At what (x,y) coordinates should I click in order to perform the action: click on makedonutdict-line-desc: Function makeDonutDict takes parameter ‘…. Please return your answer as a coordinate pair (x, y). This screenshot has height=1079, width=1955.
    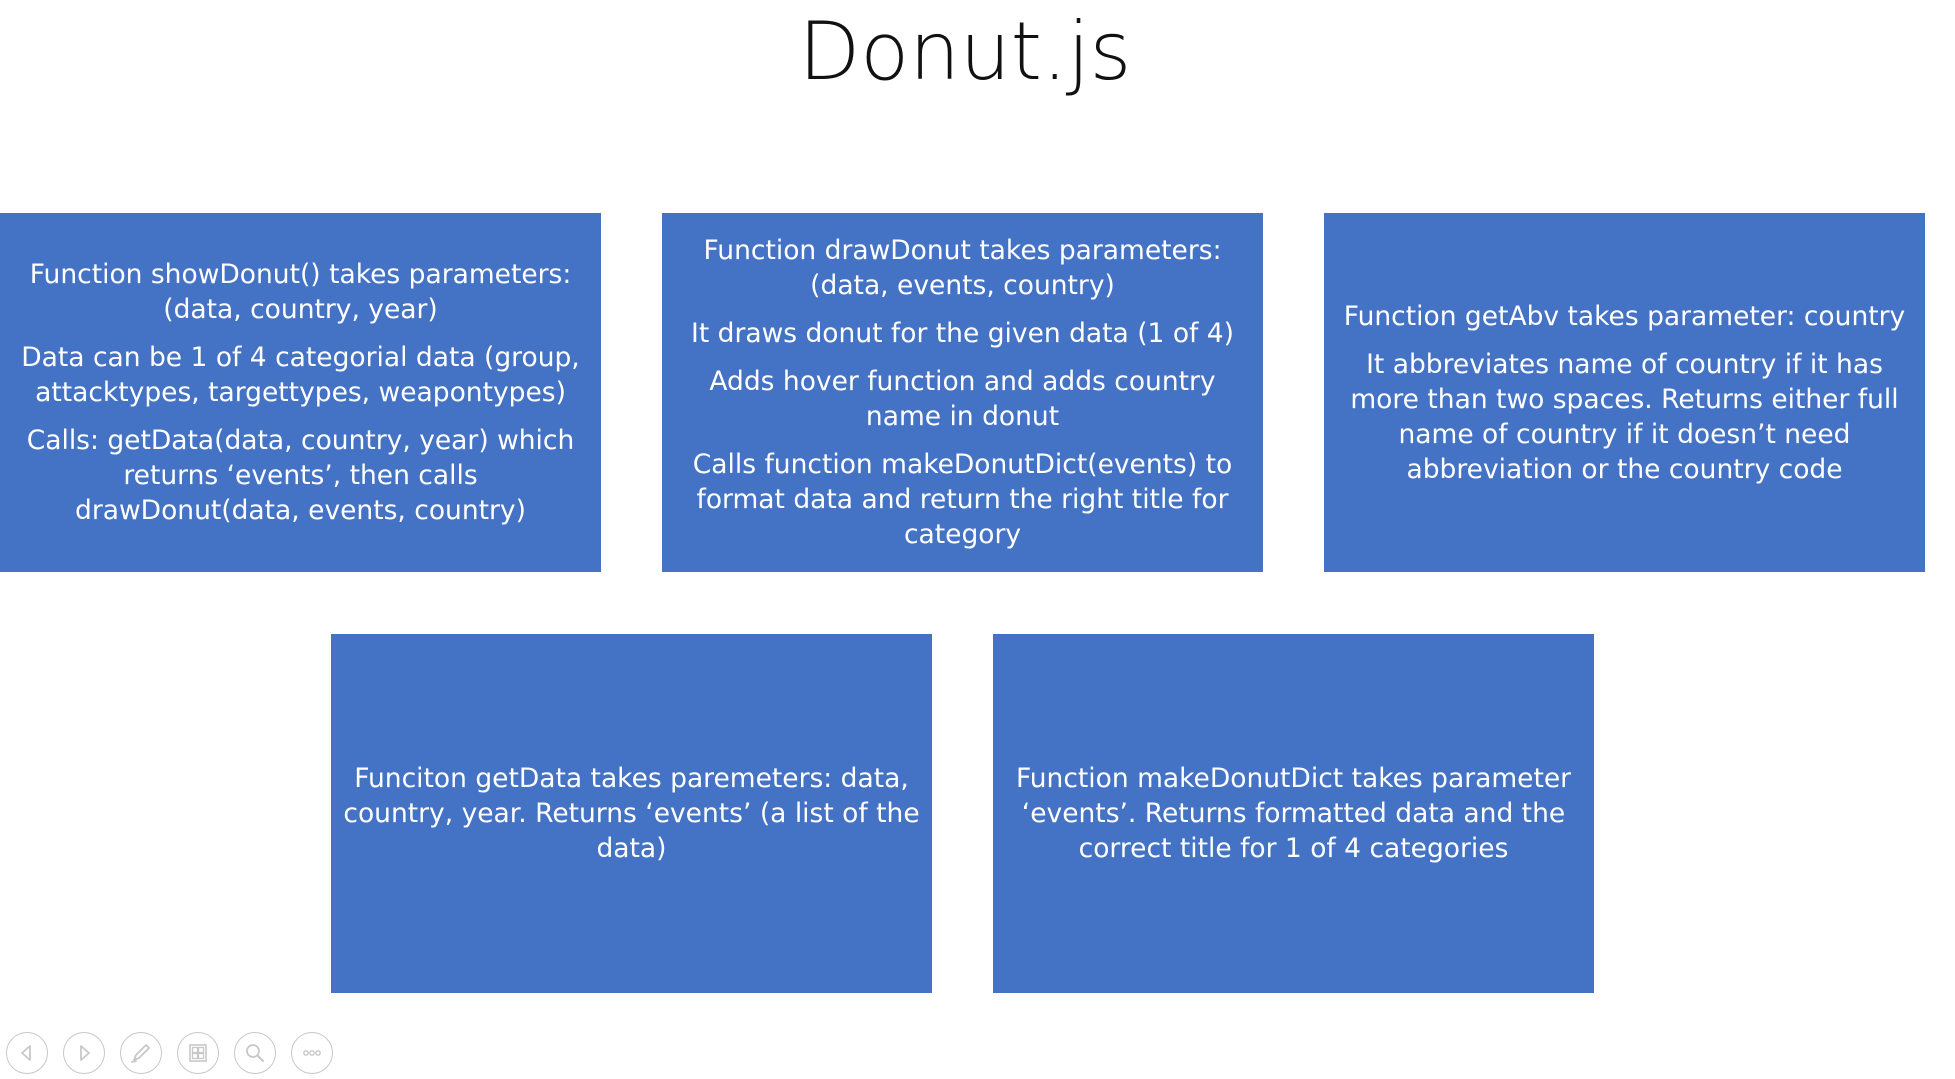
    Looking at the image, I should click on (1293, 813).